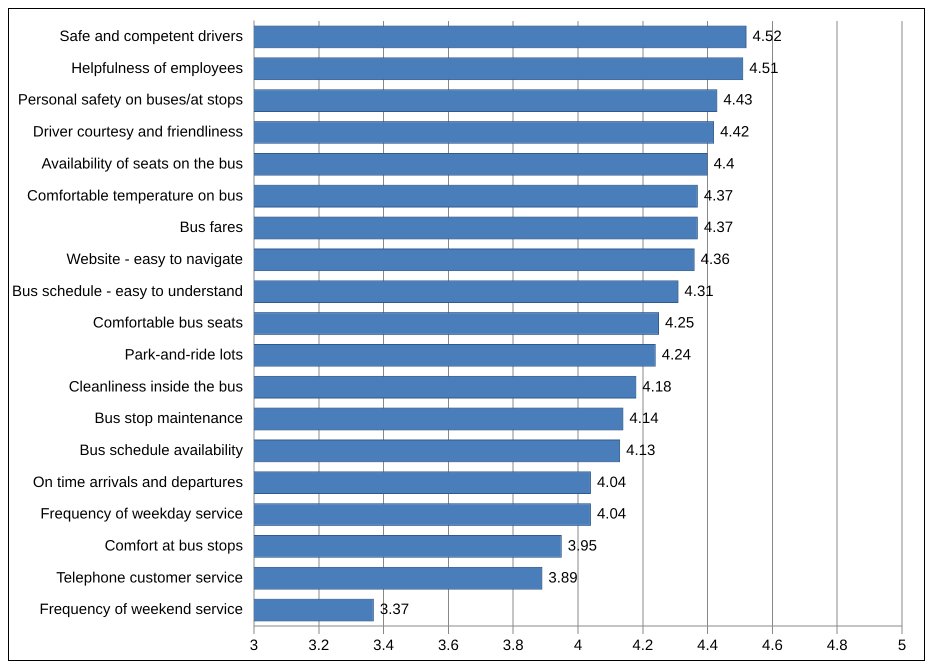 This screenshot has width=935, height=671. Describe the element at coordinates (141, 514) in the screenshot. I see `y-tick-label: Frequency of weekday service` at that location.